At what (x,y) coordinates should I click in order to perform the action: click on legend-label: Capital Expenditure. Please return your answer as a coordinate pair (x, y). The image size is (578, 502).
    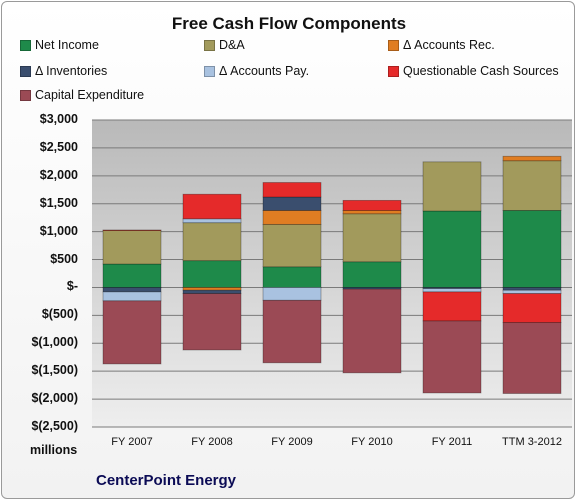
    Looking at the image, I should click on (90, 95).